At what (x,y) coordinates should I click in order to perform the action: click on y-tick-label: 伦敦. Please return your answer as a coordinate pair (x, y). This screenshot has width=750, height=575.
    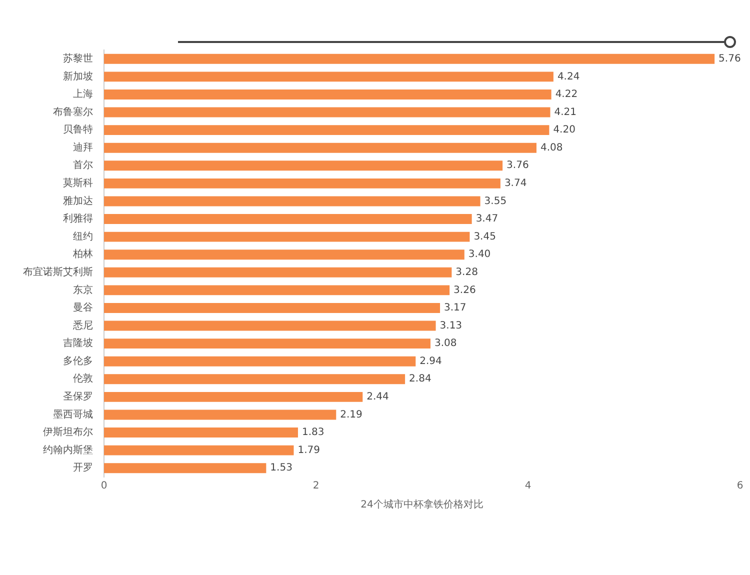
    Looking at the image, I should click on (83, 378).